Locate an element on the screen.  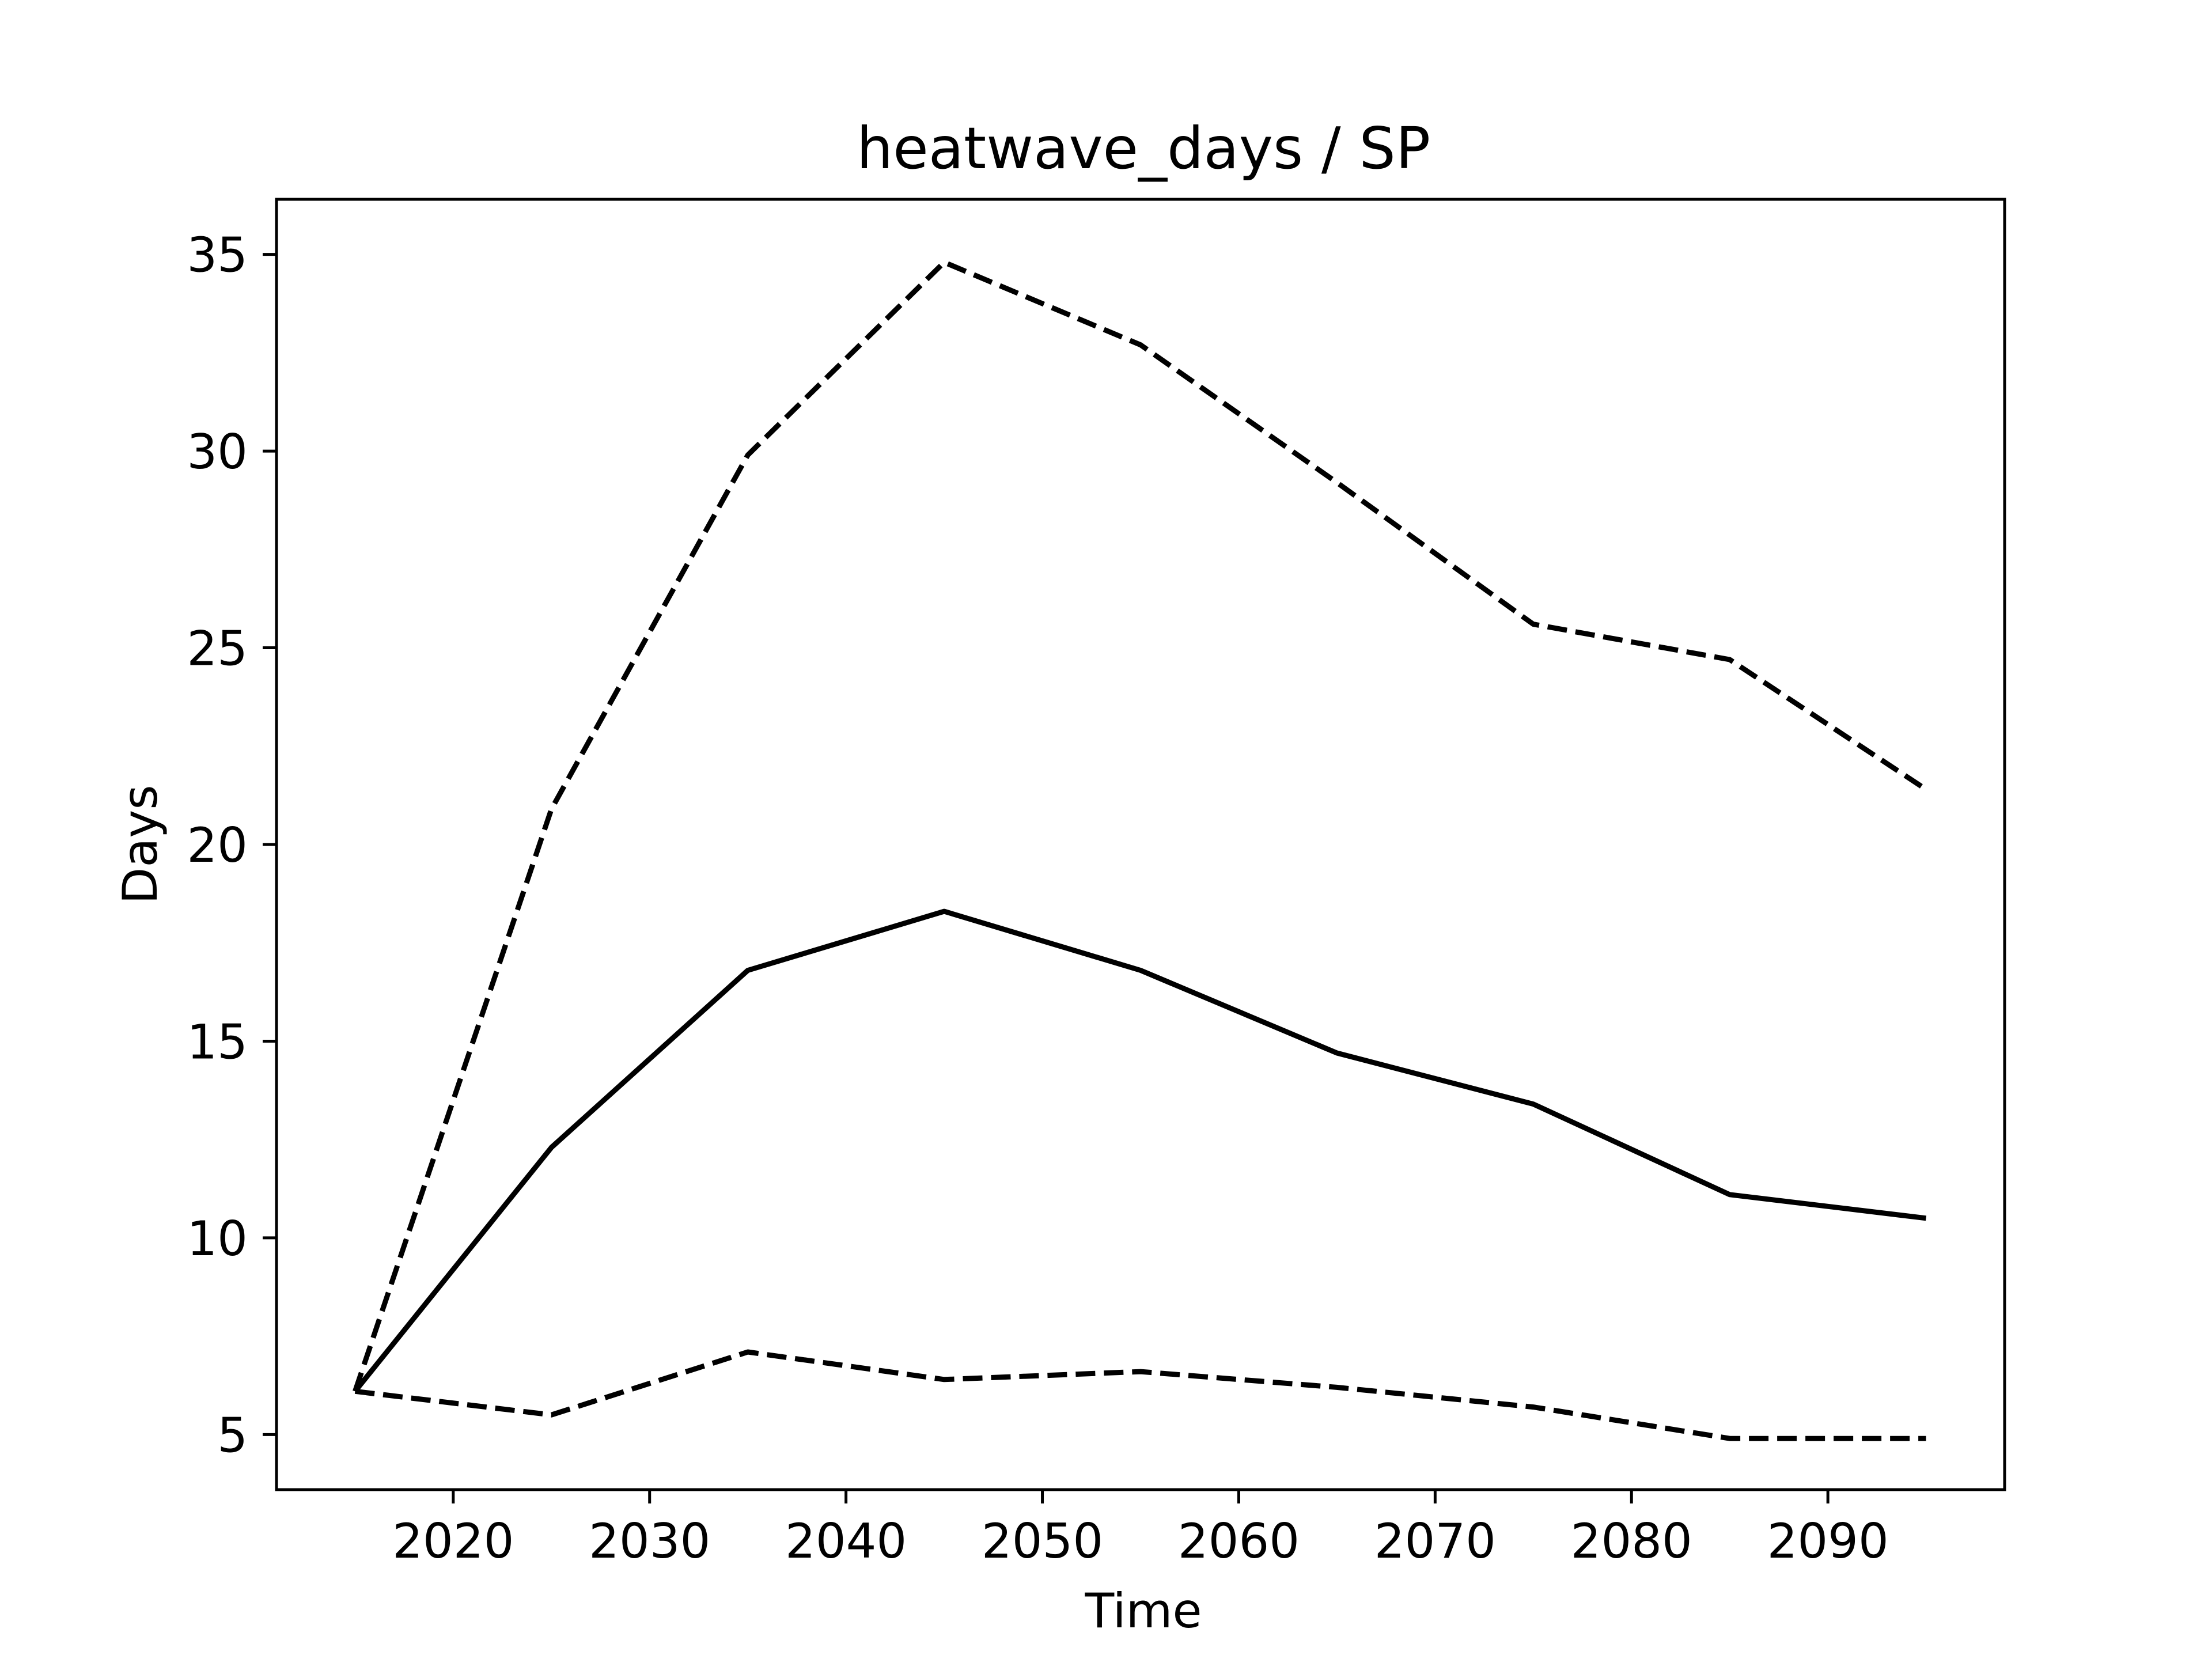
y-tick-label: 15 is located at coordinates (217, 1042).